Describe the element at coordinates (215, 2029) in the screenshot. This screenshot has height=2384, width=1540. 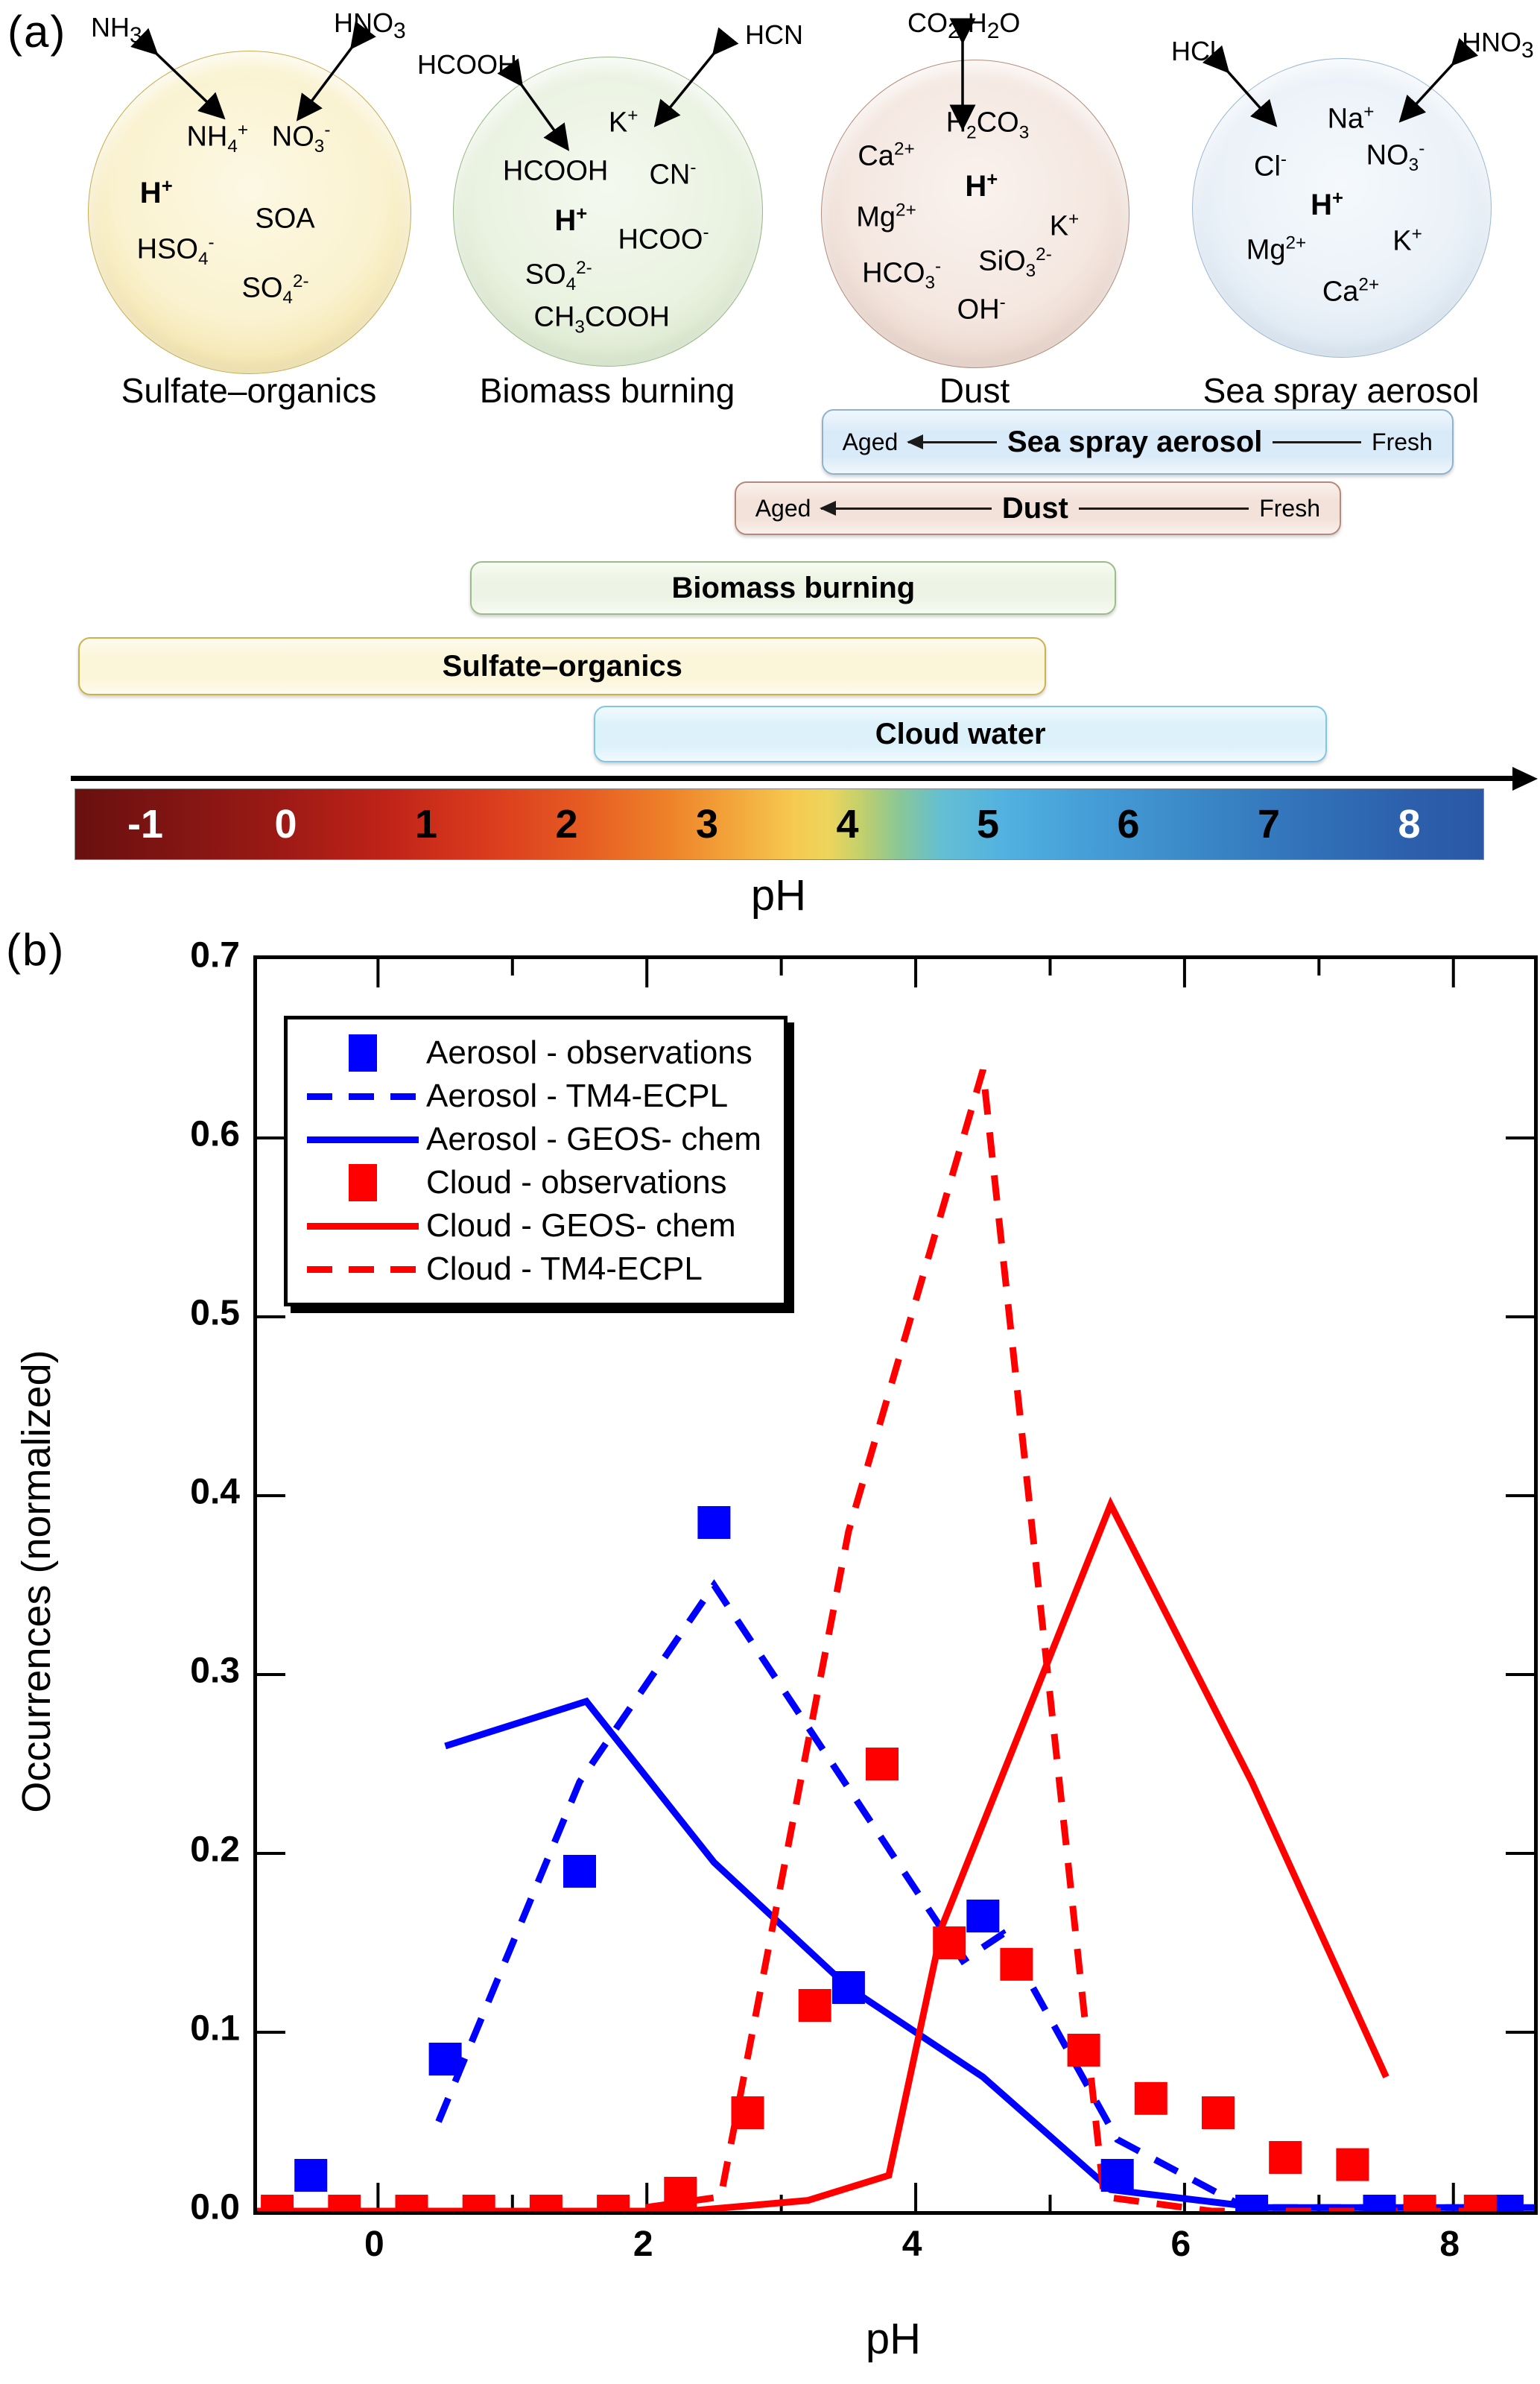
I see `y-tick-label: 0.1` at that location.